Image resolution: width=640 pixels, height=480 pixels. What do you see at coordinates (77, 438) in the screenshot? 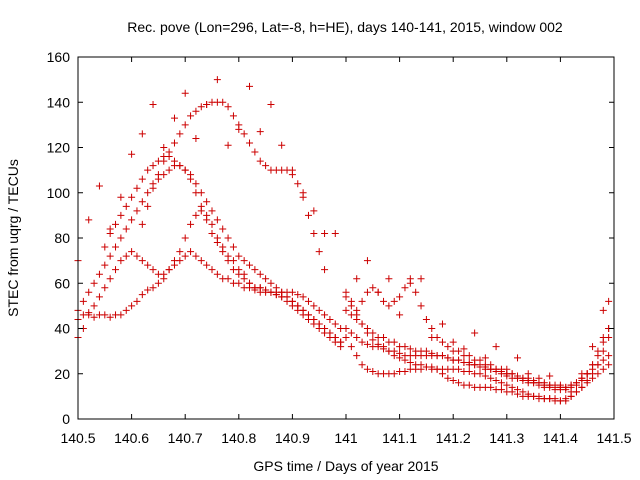
I see `x-tick-label: 140.5` at bounding box center [77, 438].